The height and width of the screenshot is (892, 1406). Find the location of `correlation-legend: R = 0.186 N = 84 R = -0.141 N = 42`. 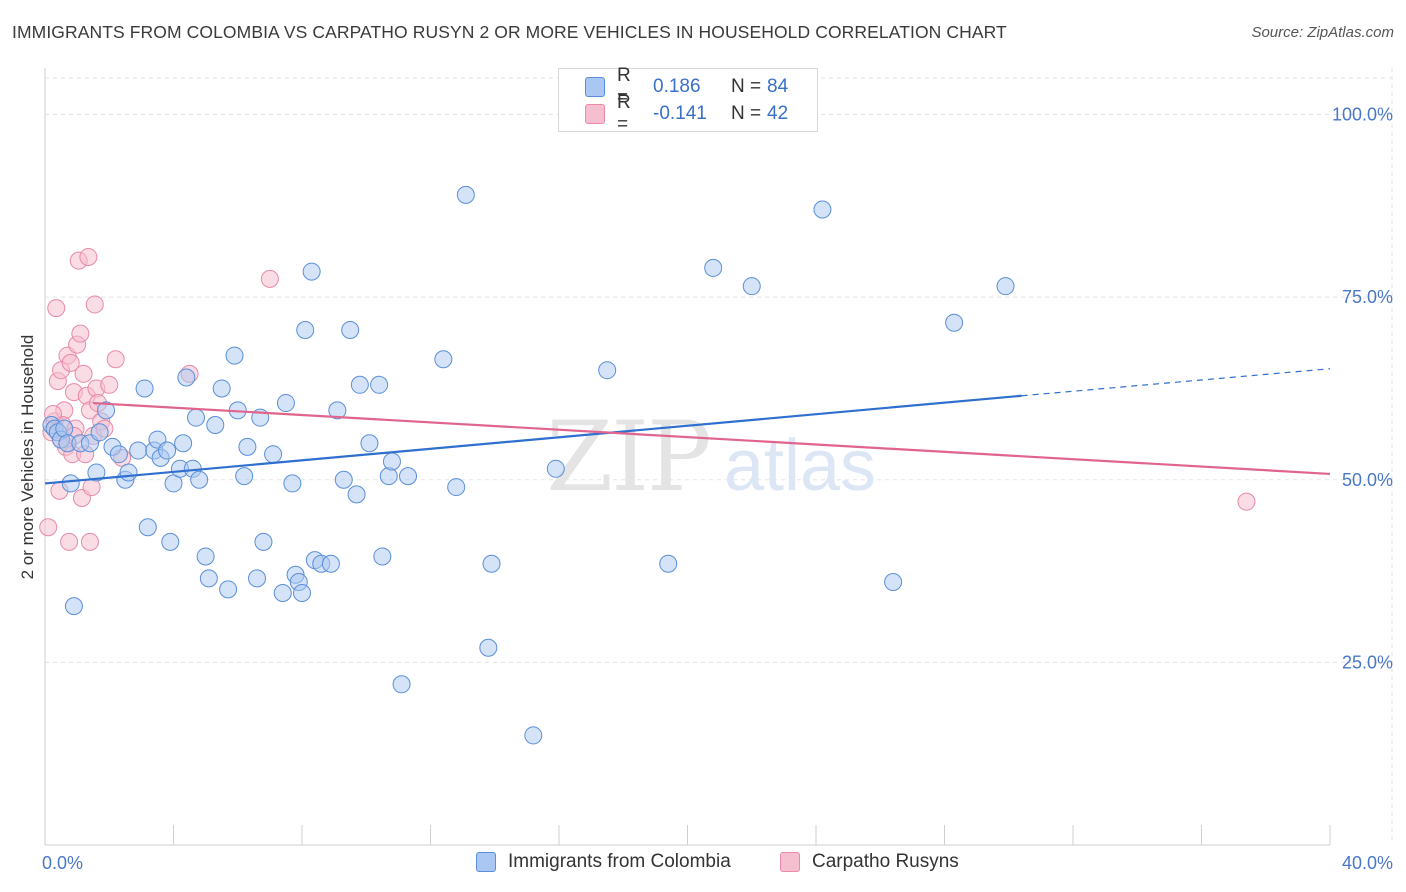

correlation-legend: R = 0.186 N = 84 R = -0.141 N = 42 is located at coordinates (688, 100).